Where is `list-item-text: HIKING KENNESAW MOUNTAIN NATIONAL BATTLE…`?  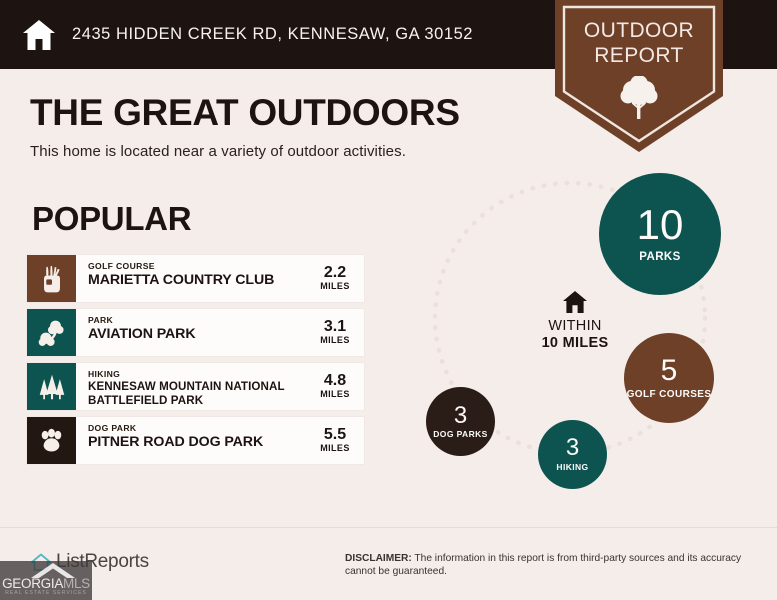
list-item-text: HIKING KENNESAW MOUNTAIN NATIONAL BATTLE… is located at coordinates (191, 386).